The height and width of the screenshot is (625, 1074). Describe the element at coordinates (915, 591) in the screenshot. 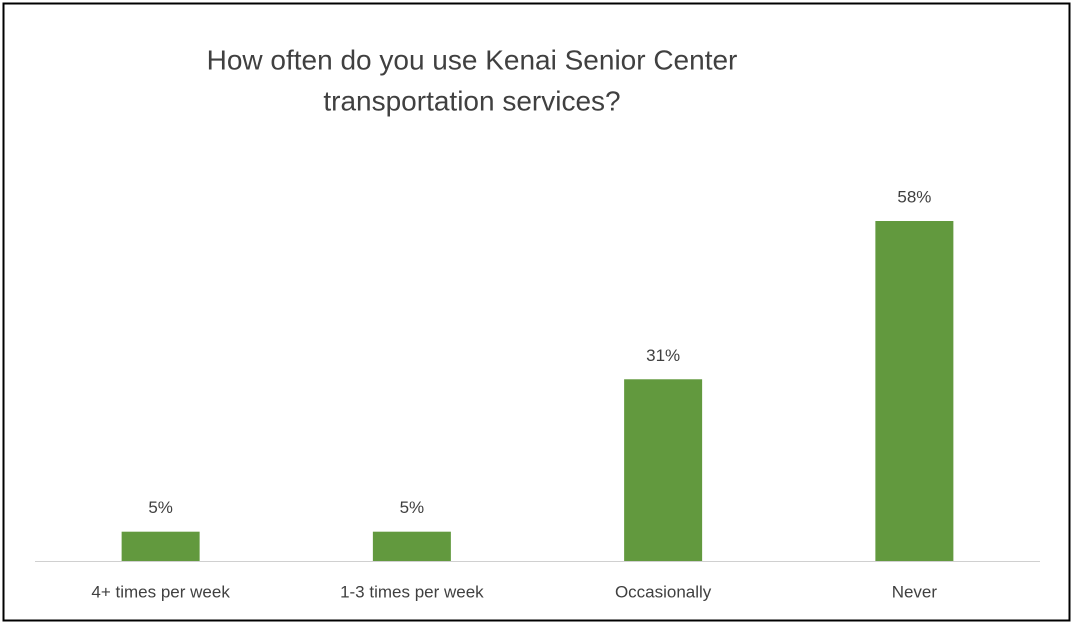

I see `x-tick-label: Never` at that location.